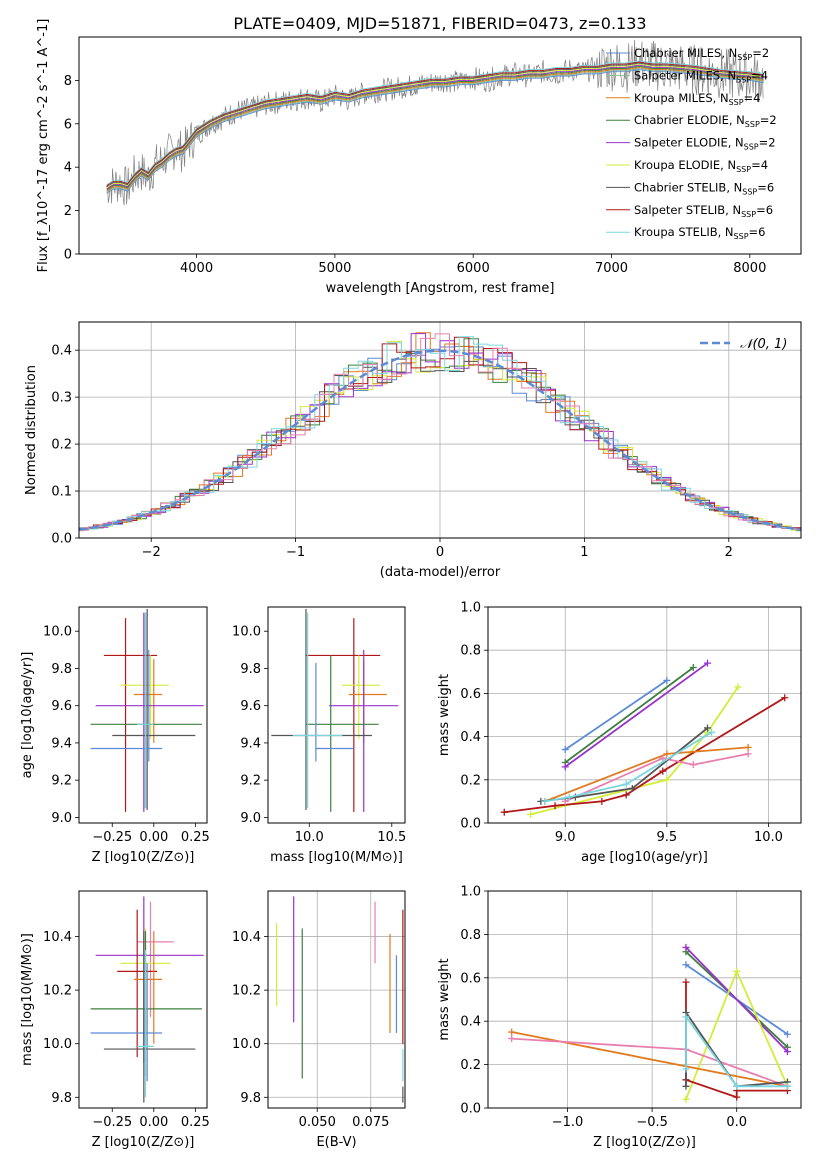 The image size is (819, 1170). I want to click on x-tick-label: 8000, so click(749, 268).